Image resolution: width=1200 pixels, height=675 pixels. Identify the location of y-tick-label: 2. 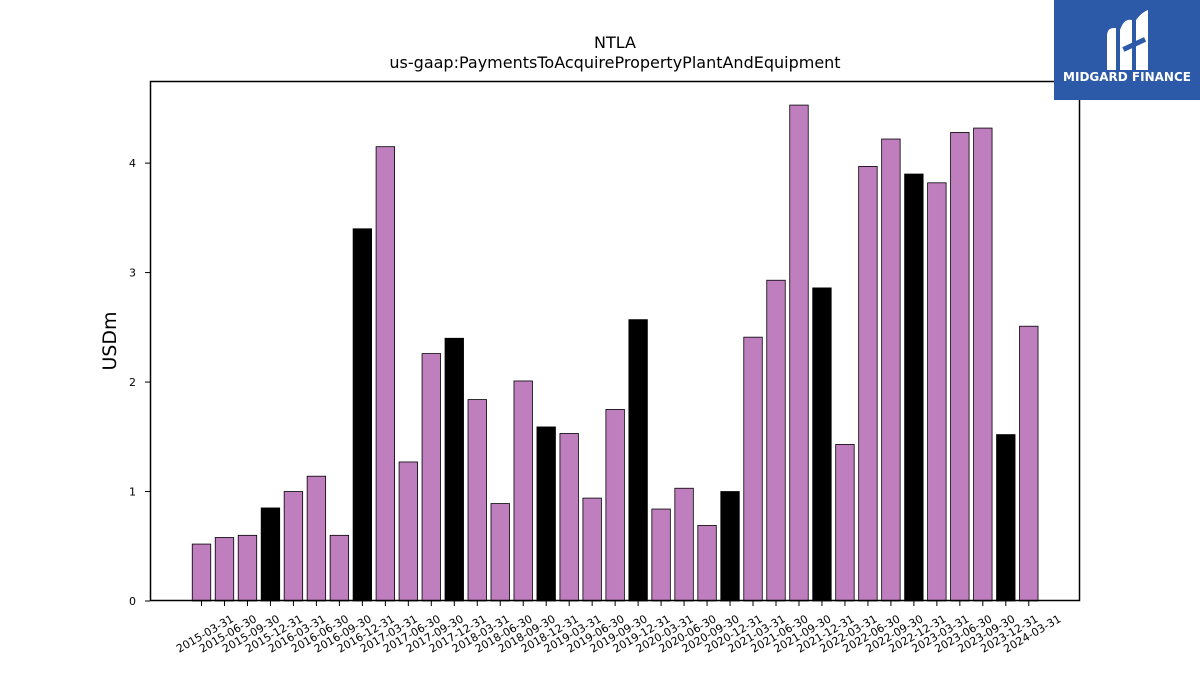
(132, 382).